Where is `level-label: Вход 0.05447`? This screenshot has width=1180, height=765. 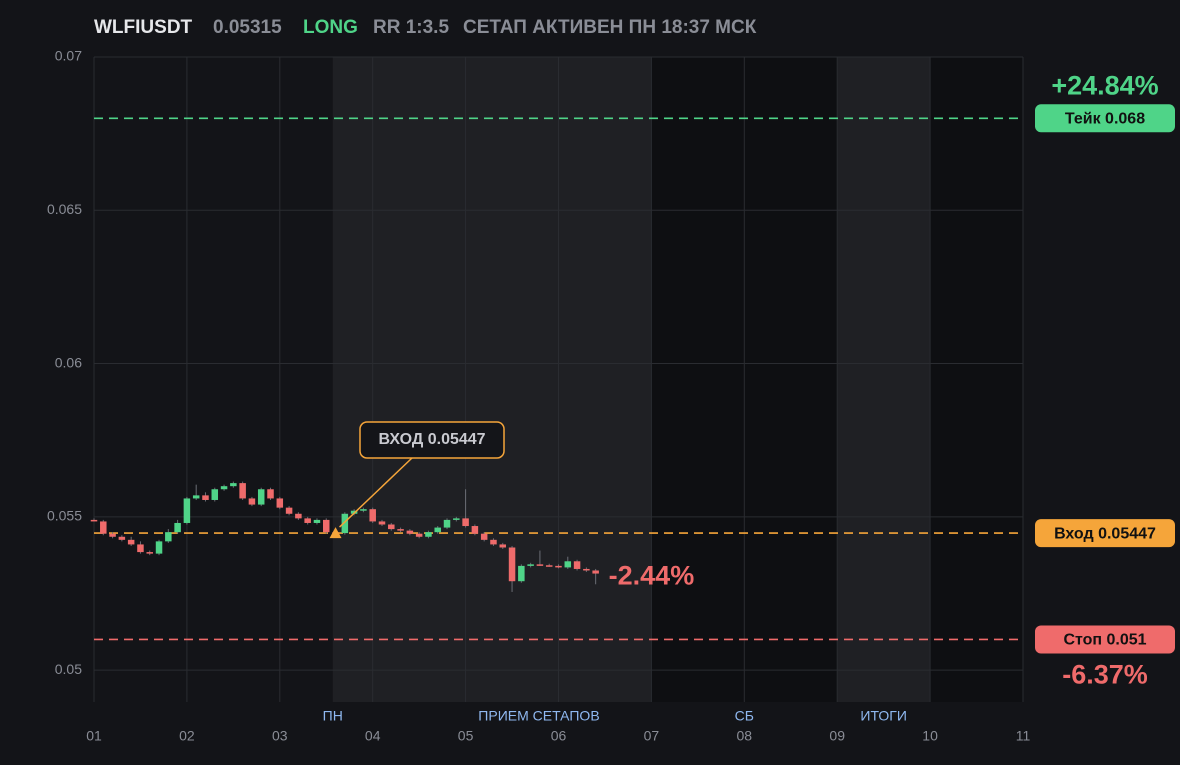 level-label: Вход 0.05447 is located at coordinates (1105, 533).